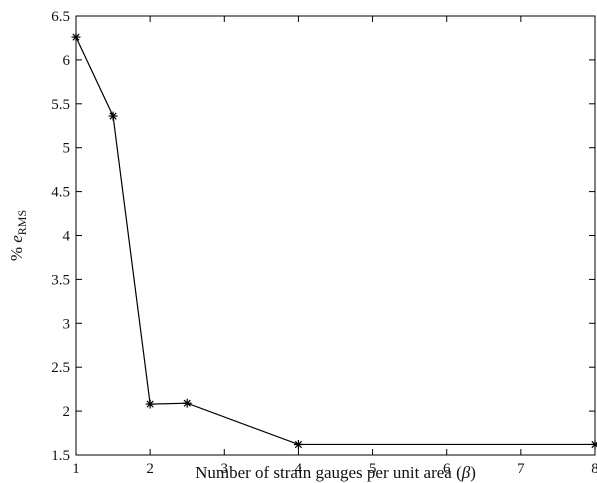 The image size is (597, 483). I want to click on x-tick-label: 5, so click(373, 469).